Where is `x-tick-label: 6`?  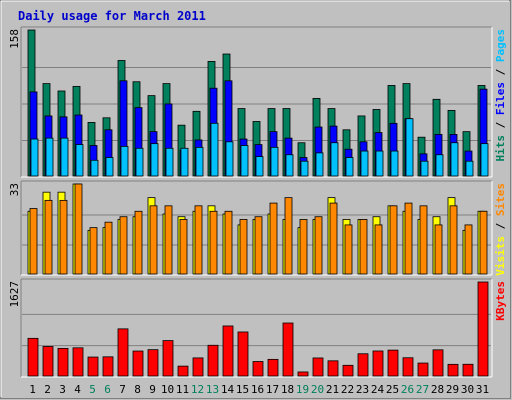 x-tick-label: 6 is located at coordinates (107, 389).